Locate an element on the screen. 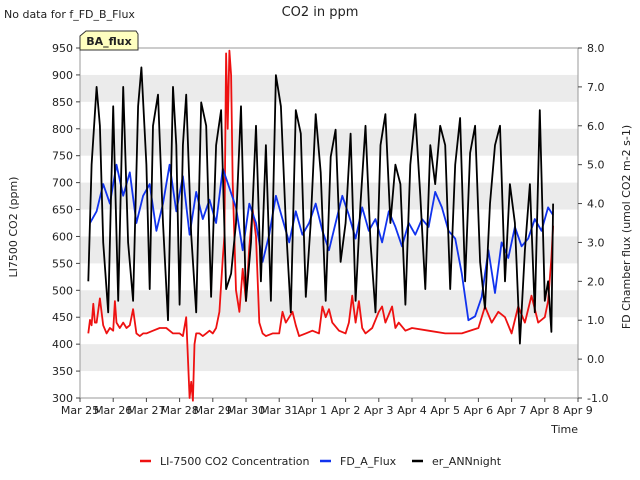 The height and width of the screenshot is (480, 640). y-tick-label: 300 is located at coordinates (62, 398).